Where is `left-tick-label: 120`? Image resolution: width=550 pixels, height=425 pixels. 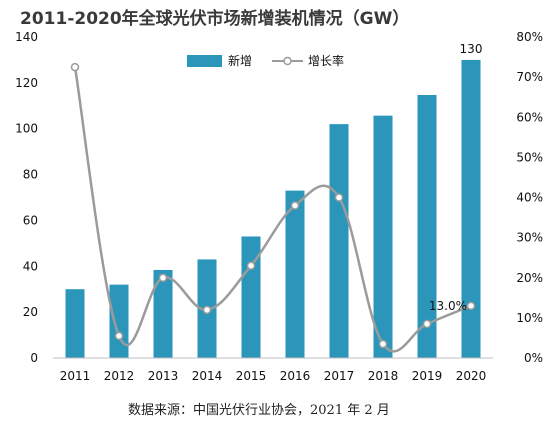
left-tick-label: 120 is located at coordinates (26, 83).